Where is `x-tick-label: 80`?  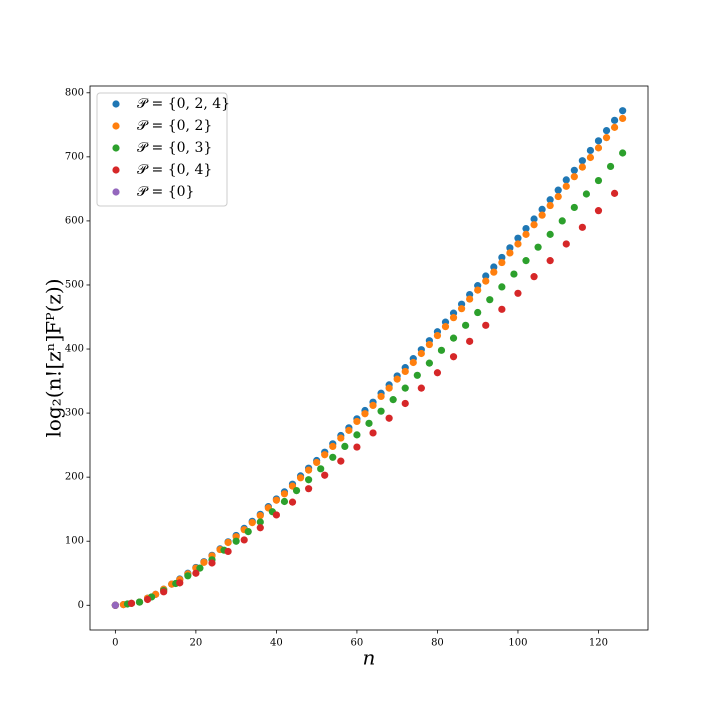 x-tick-label: 80 is located at coordinates (437, 643).